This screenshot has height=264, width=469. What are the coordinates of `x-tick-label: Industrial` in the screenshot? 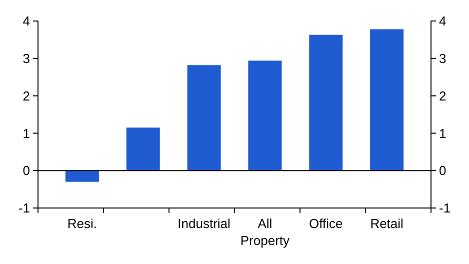 It's located at (204, 223).